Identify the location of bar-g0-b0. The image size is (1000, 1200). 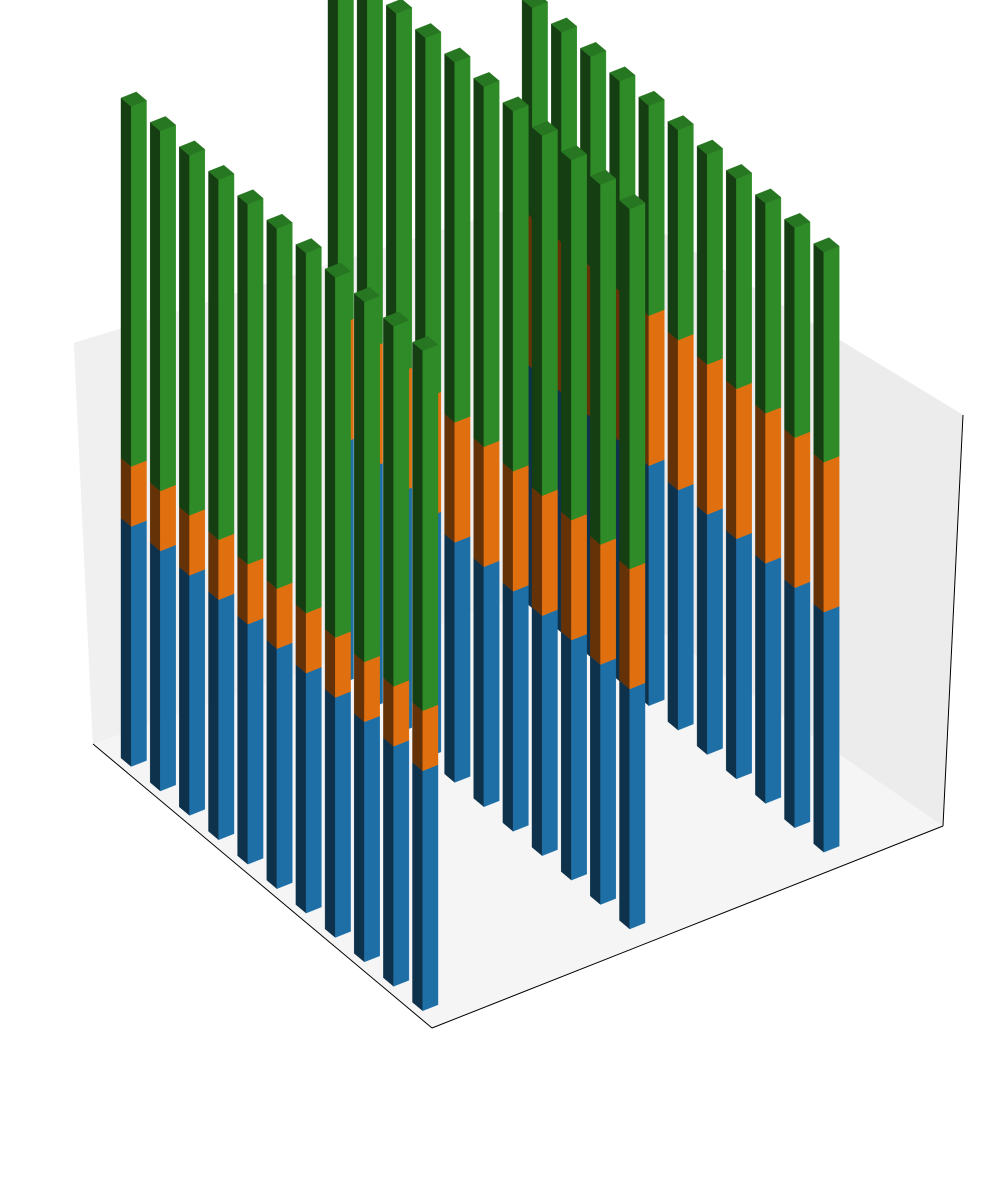
(133, 429).